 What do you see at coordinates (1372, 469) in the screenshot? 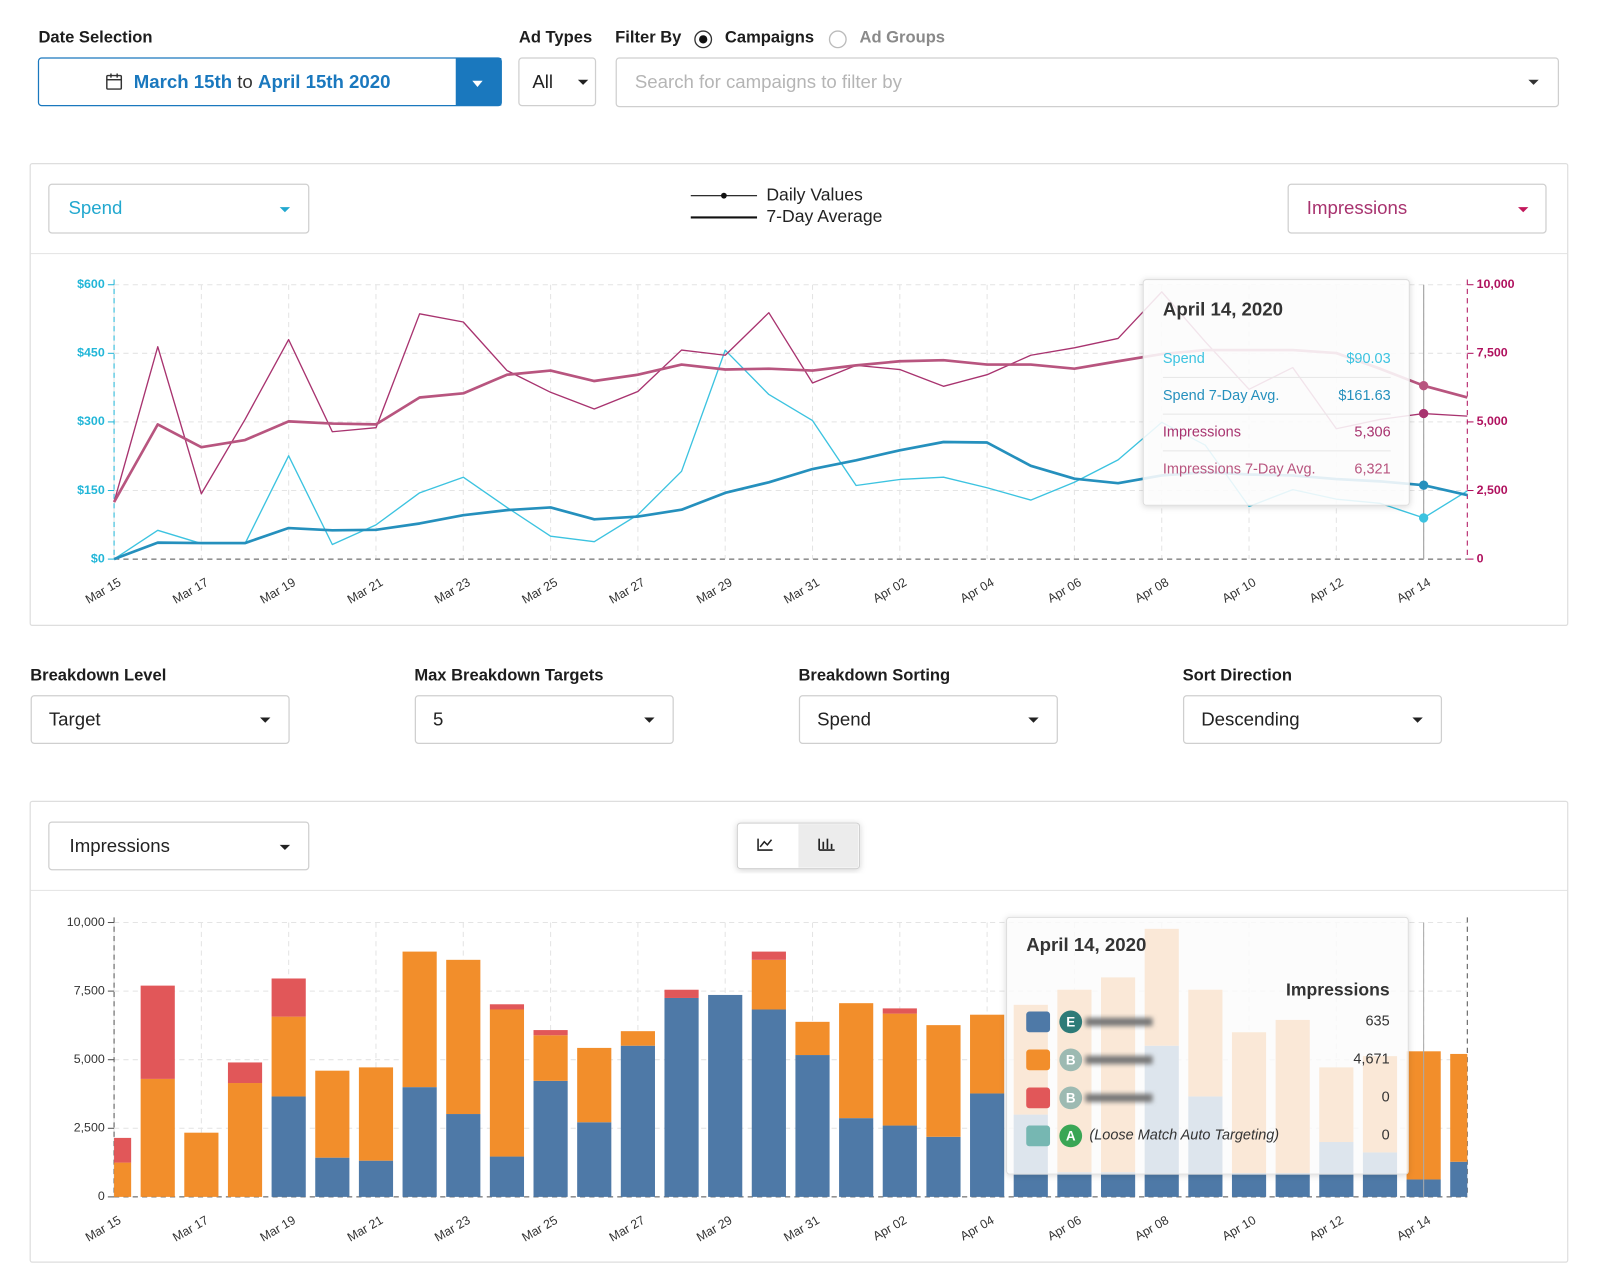
I see `tooltip-value: 6,321` at bounding box center [1372, 469].